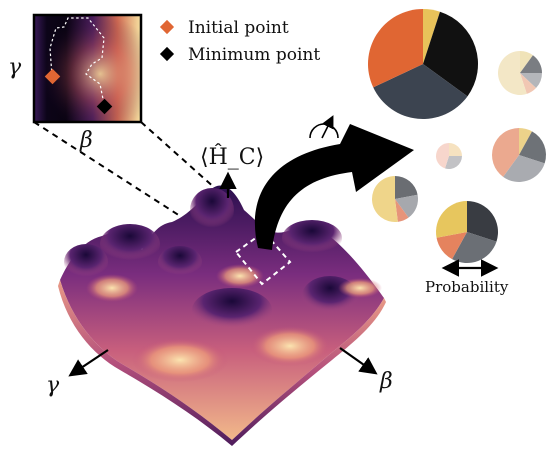 This screenshot has height=451, width=553. I want to click on gamma-axis-arrow, so click(88, 363).